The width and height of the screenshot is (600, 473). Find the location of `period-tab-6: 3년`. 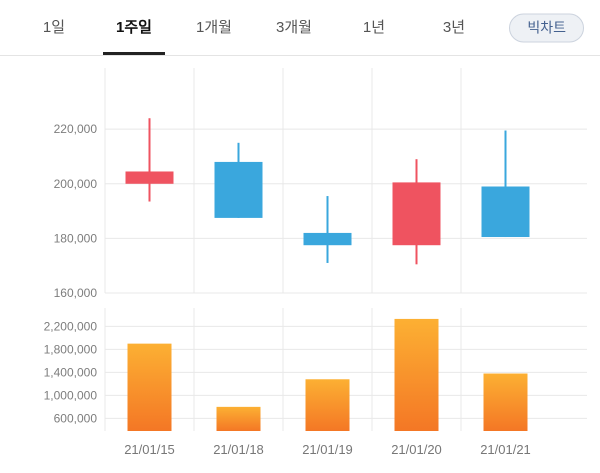

period-tab-6: 3년 is located at coordinates (454, 27).